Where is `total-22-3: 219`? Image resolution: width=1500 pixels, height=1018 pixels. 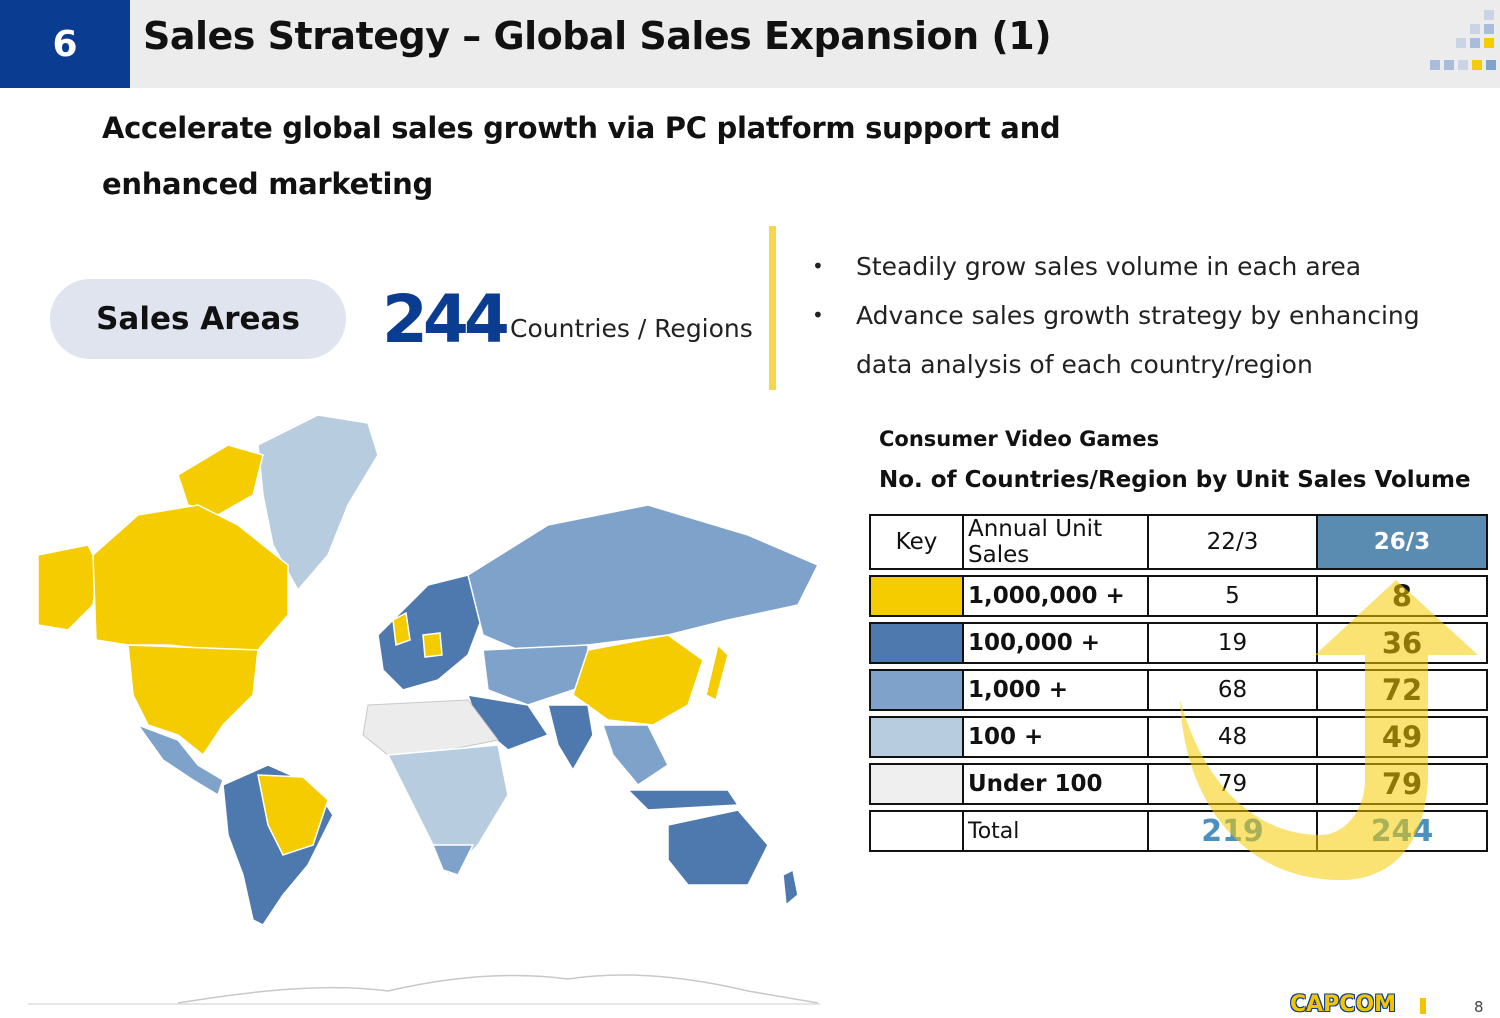
total-22-3: 219 is located at coordinates (1233, 831).